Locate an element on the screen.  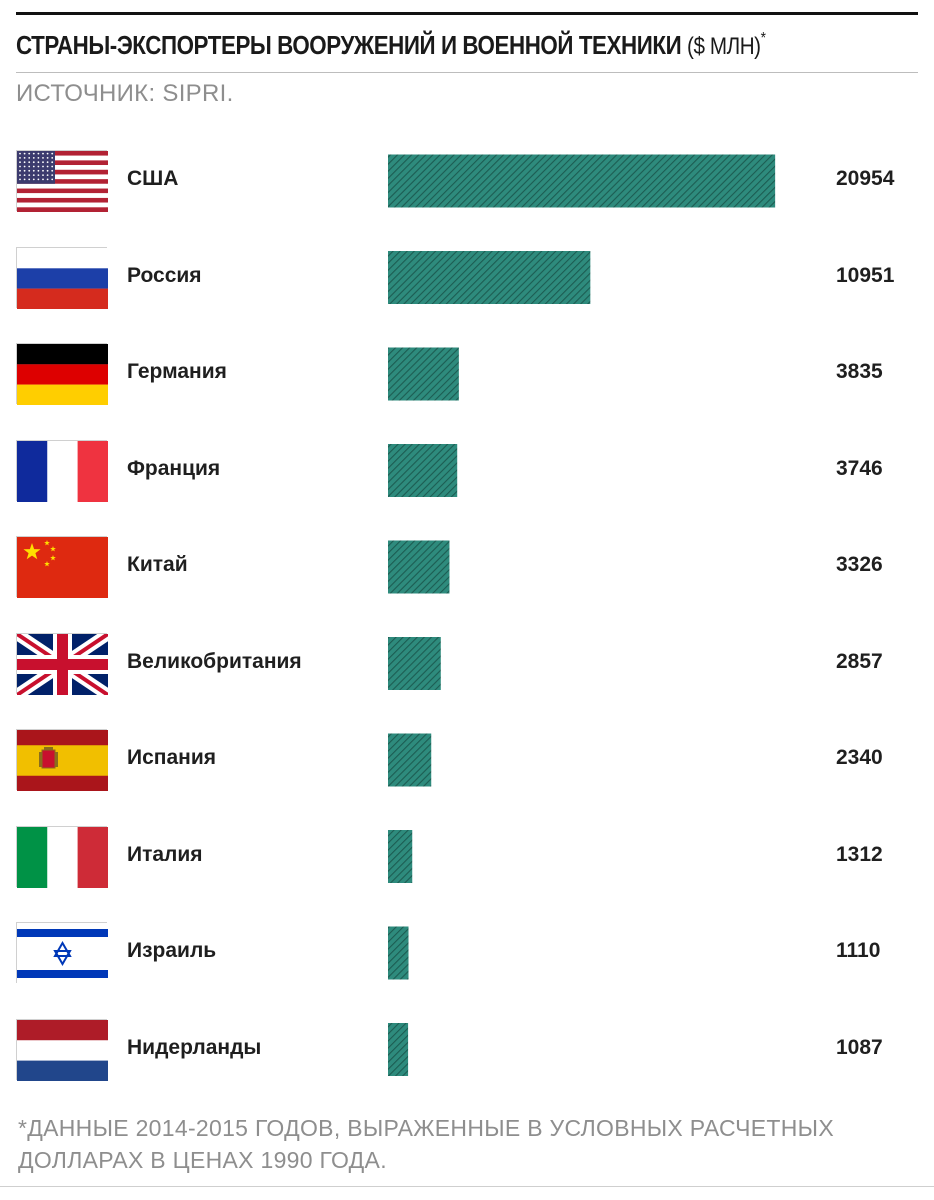
netherlands-flag-icon is located at coordinates (62, 1049).